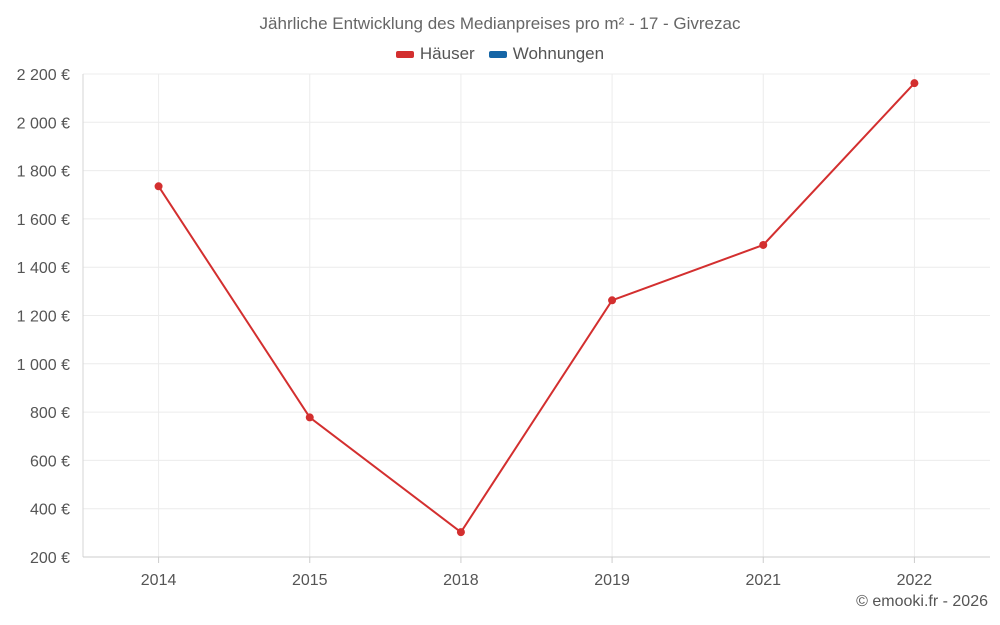  I want to click on x-tick-label: 2018, so click(461, 580).